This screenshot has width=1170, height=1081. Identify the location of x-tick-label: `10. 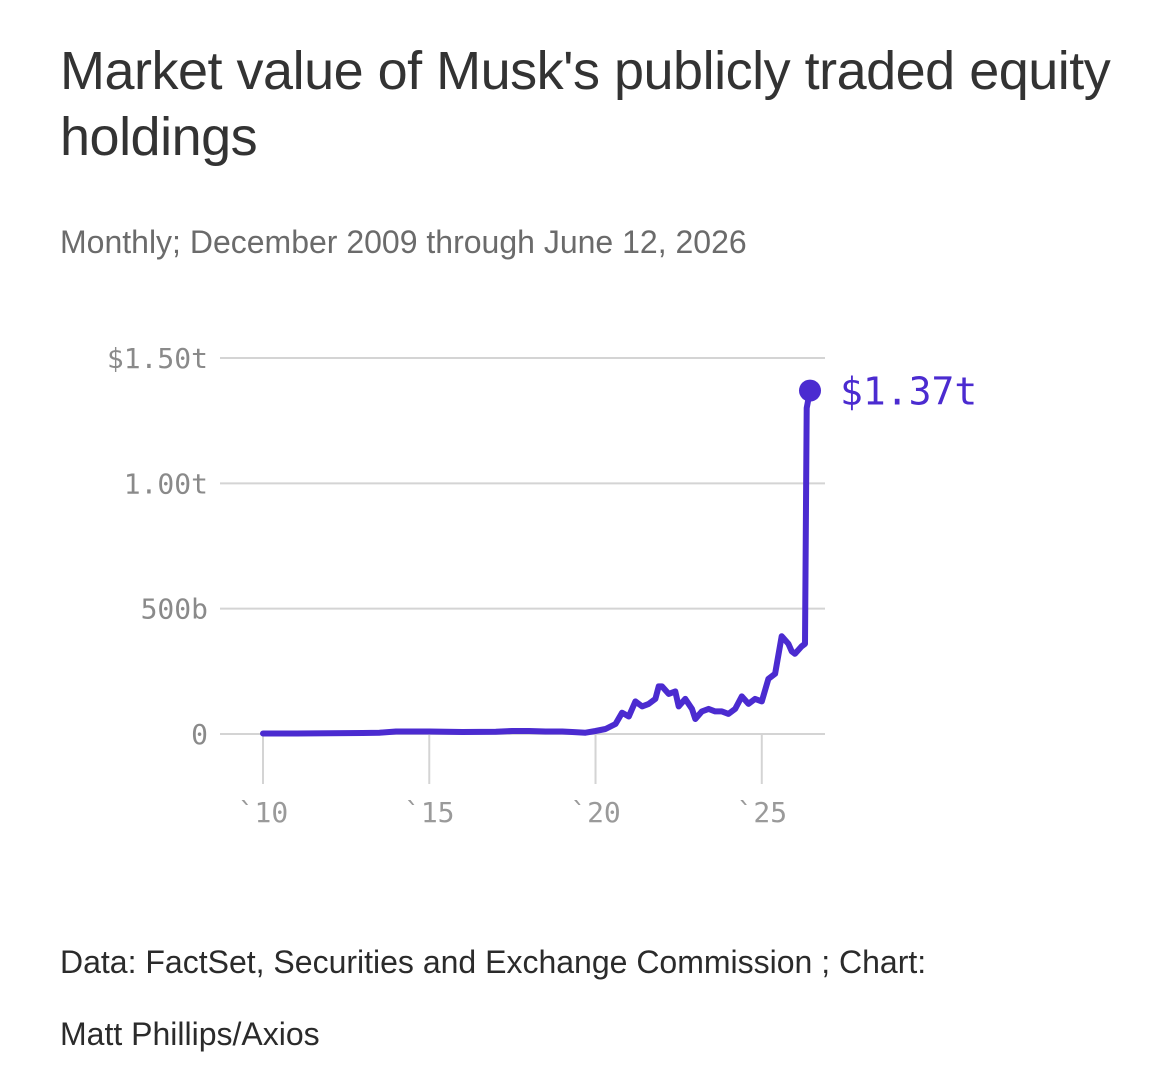
(263, 812).